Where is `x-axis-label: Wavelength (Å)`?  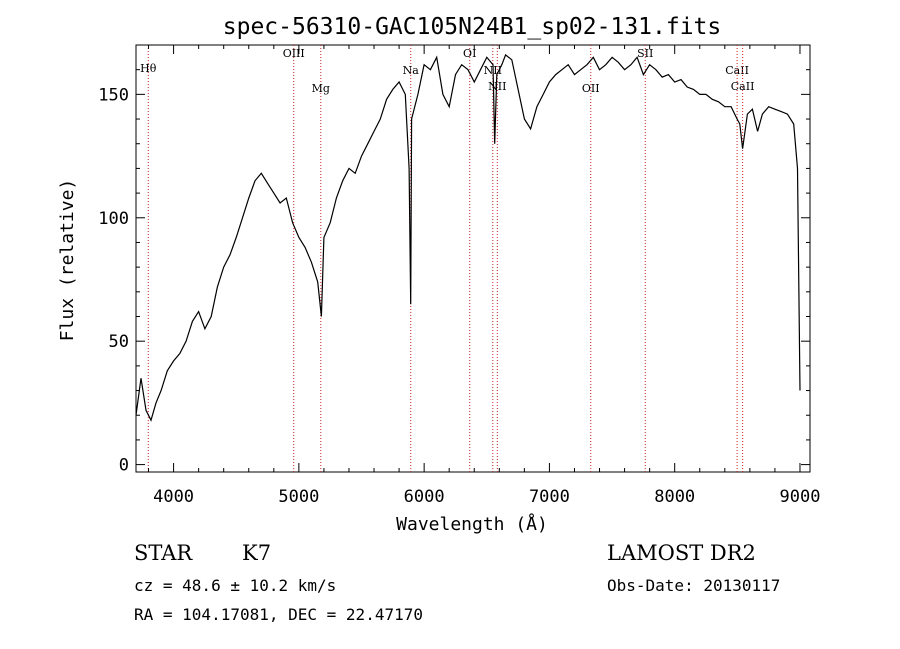
x-axis-label: Wavelength (Å) is located at coordinates (472, 524).